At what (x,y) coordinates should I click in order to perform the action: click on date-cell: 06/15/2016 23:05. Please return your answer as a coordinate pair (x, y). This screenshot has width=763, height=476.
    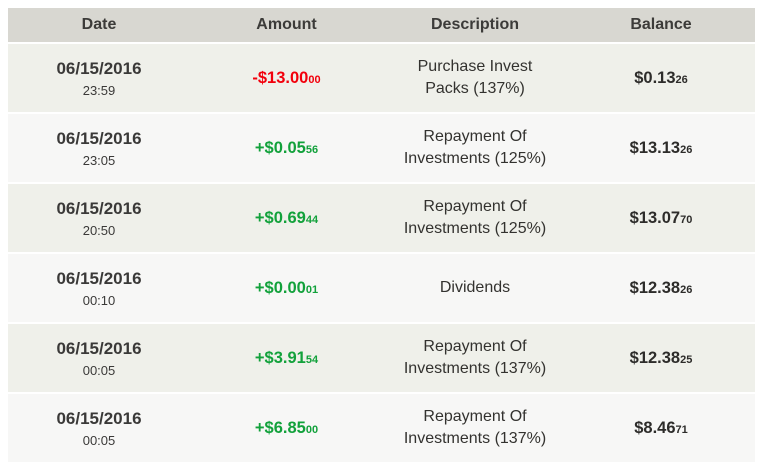
    Looking at the image, I should click on (99, 149).